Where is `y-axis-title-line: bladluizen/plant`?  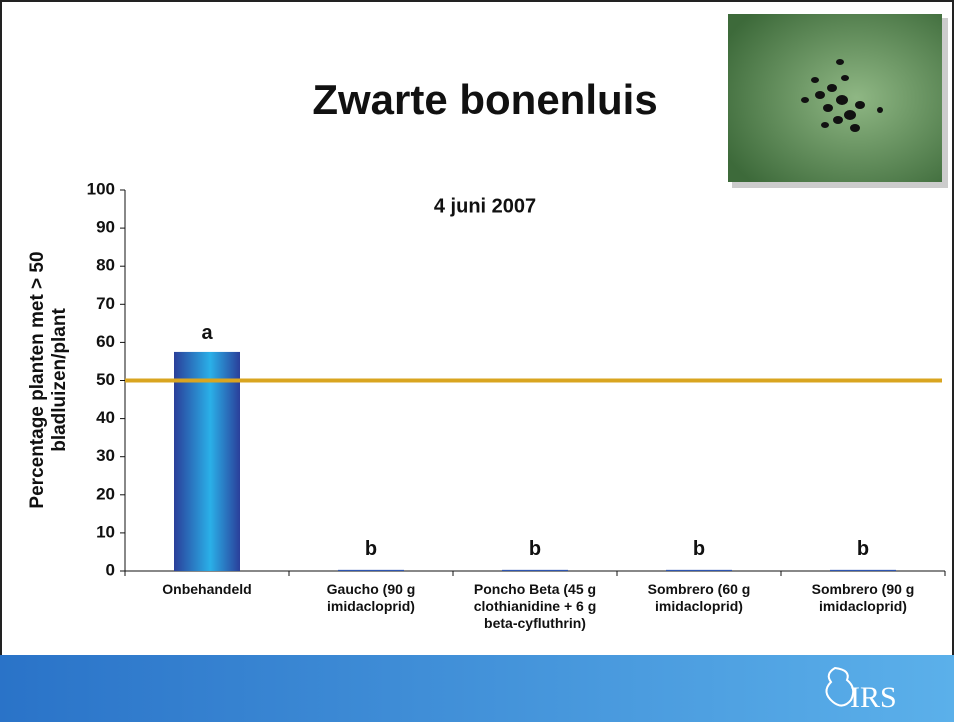
y-axis-title-line: bladluizen/plant is located at coordinates (59, 380).